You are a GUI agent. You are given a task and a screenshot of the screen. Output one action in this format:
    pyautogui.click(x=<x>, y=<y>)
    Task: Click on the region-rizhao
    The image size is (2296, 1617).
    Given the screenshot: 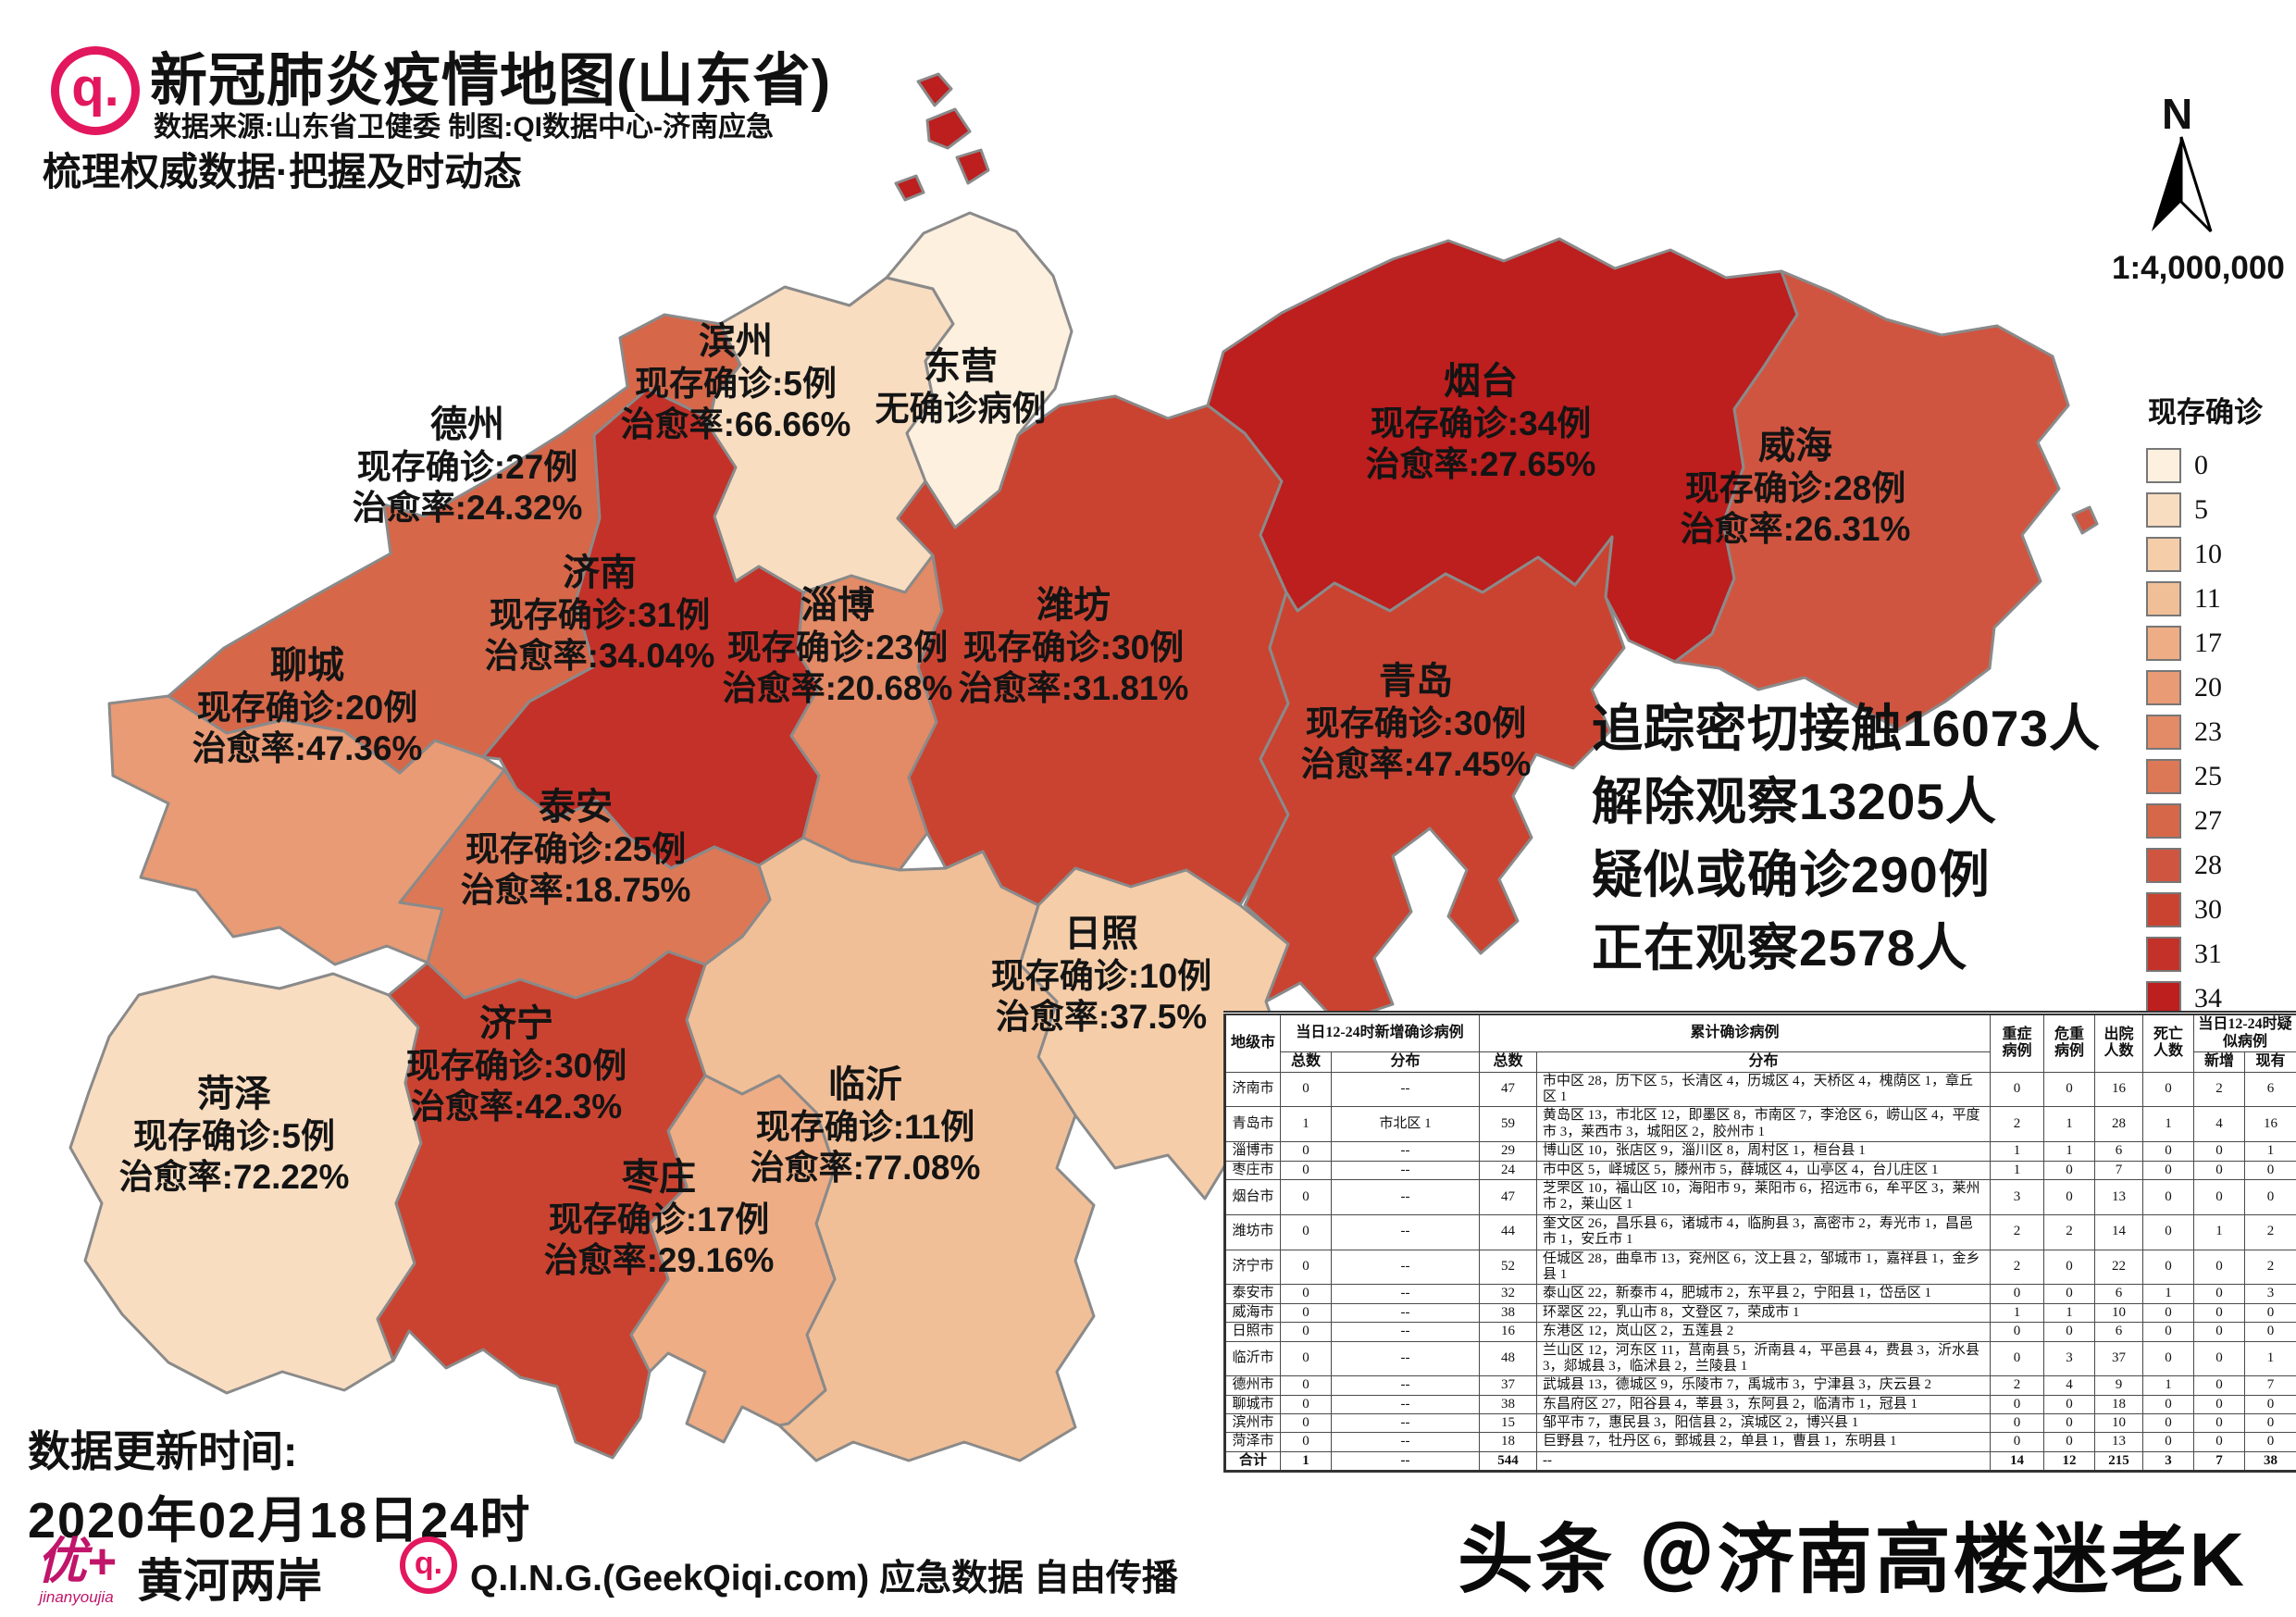 What is the action you would take?
    pyautogui.click(x=1154, y=1033)
    